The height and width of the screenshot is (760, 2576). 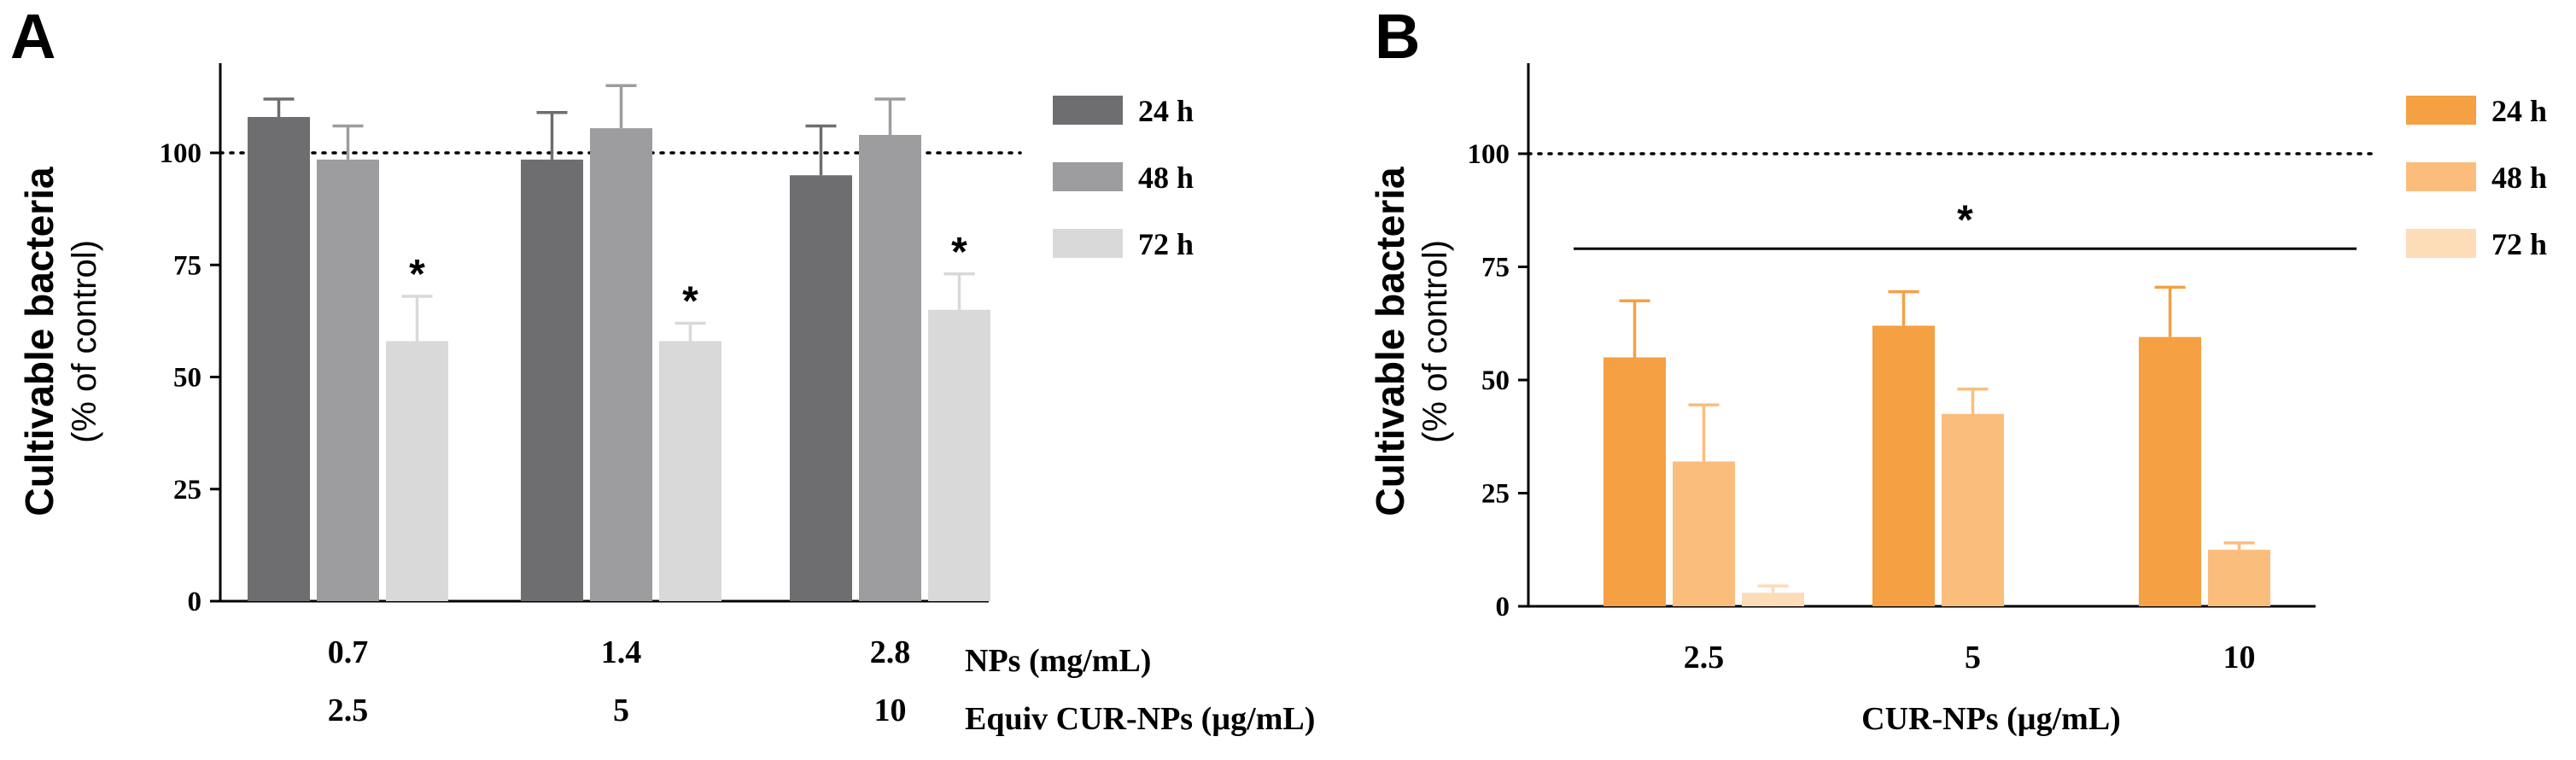 What do you see at coordinates (39, 341) in the screenshot?
I see `y-axis-title-a: Cultivable bacteria` at bounding box center [39, 341].